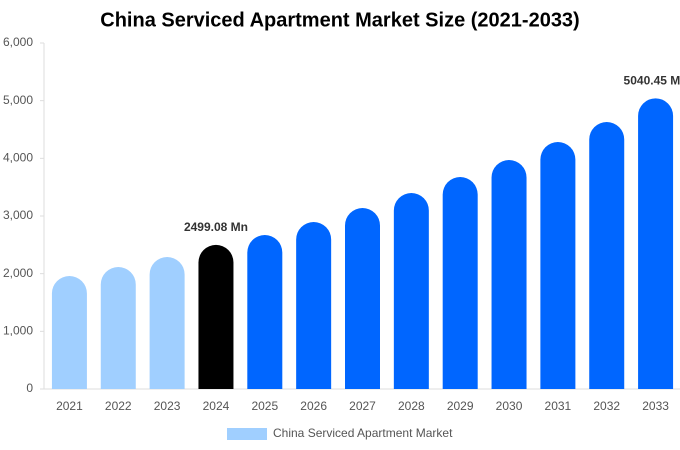 This screenshot has width=680, height=450. What do you see at coordinates (247, 434) in the screenshot?
I see `legend-swatch` at bounding box center [247, 434].